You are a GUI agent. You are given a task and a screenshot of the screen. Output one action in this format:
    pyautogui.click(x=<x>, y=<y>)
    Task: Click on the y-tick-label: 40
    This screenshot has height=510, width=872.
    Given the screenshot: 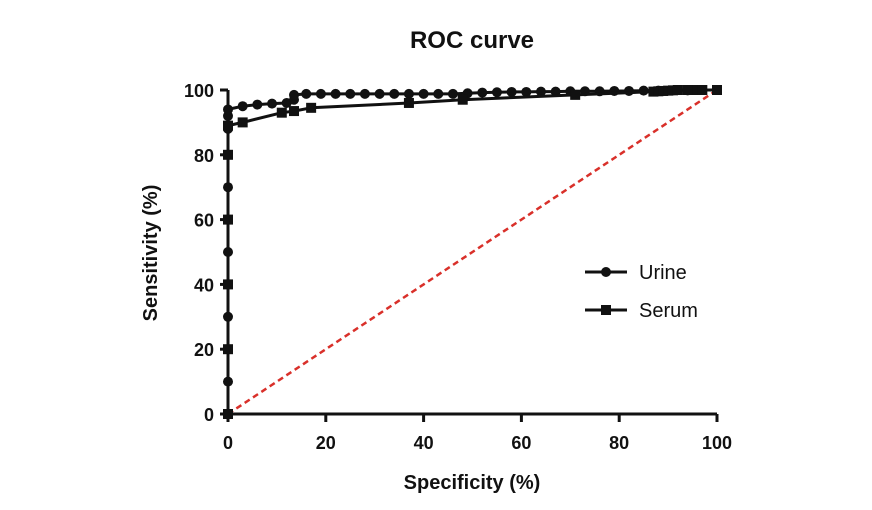 What is the action you would take?
    pyautogui.click(x=204, y=285)
    